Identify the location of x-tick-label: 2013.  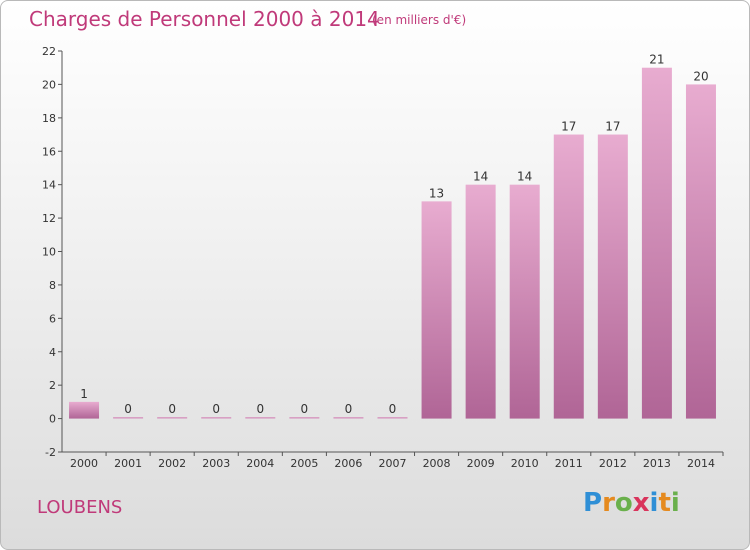
(657, 463).